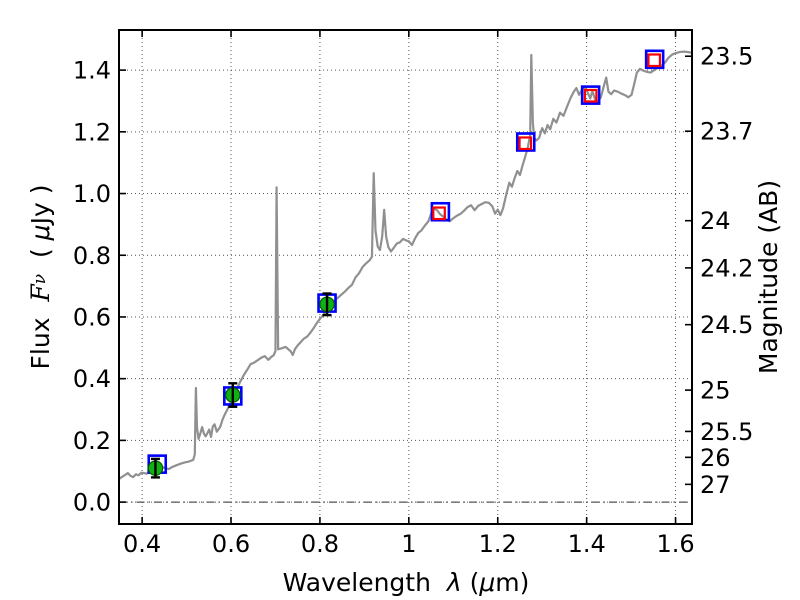  What do you see at coordinates (92, 71) in the screenshot?
I see `y-tick-label-left: 1.4` at bounding box center [92, 71].